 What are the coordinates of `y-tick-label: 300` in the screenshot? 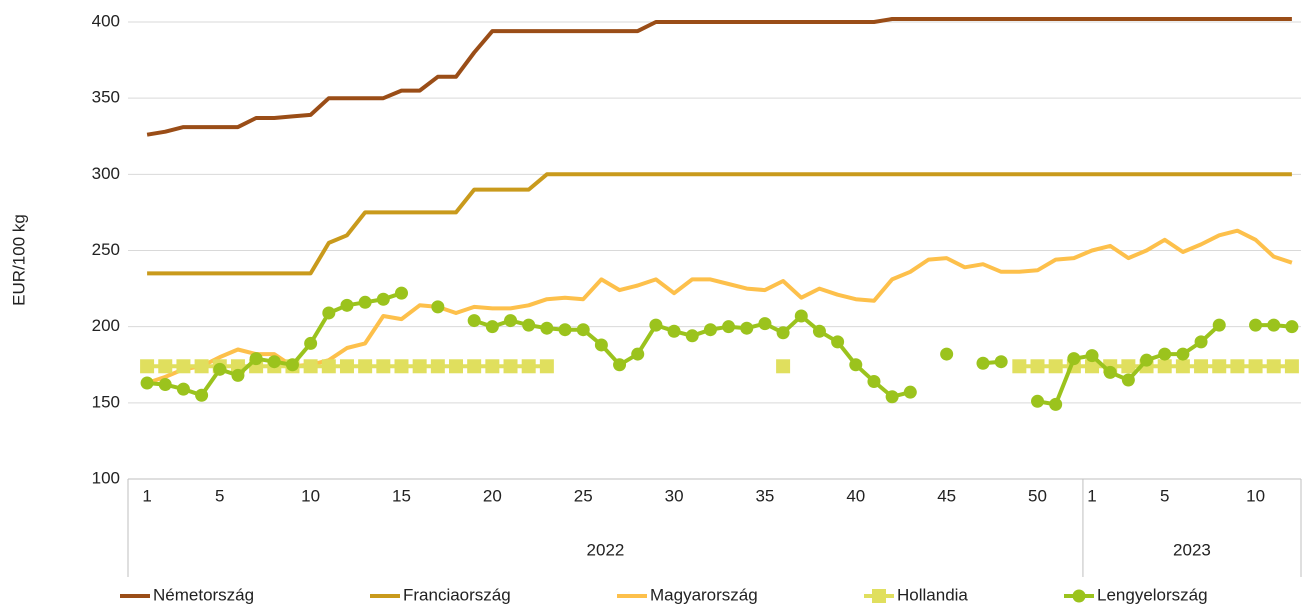 It's located at (106, 173).